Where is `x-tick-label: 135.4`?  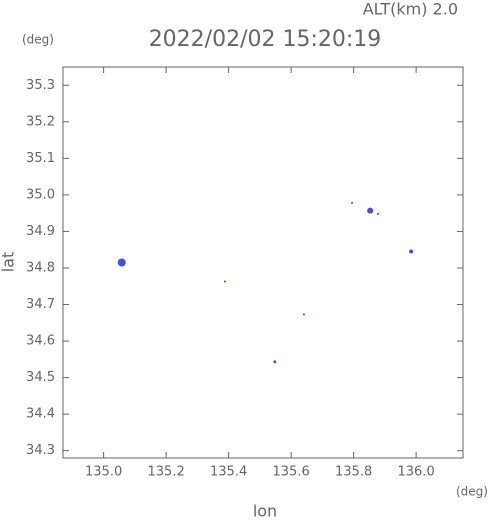 x-tick-label: 135.4 is located at coordinates (228, 472).